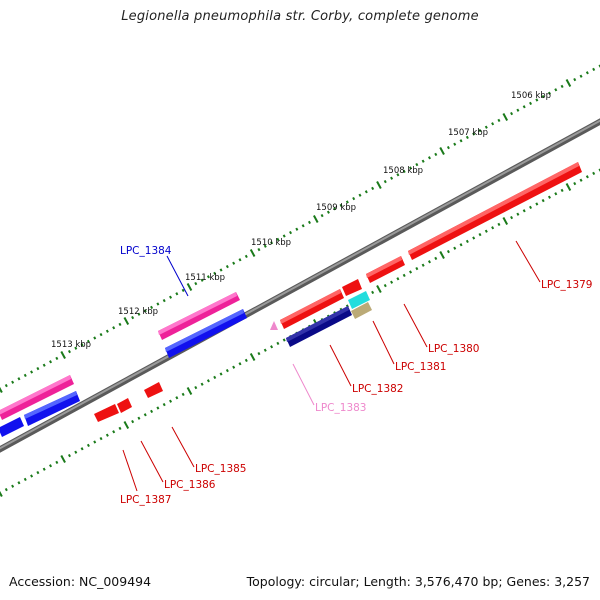  What do you see at coordinates (138, 312) in the screenshot?
I see `ruler-label: 1512 kbp` at bounding box center [138, 312].